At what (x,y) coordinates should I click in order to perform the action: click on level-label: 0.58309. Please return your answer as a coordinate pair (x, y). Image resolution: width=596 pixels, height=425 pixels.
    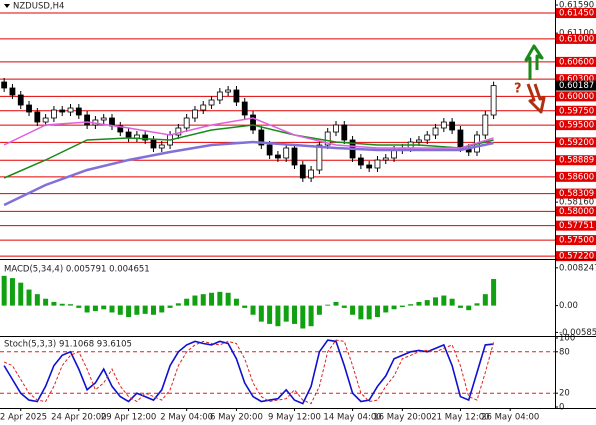
    Looking at the image, I should click on (576, 194).